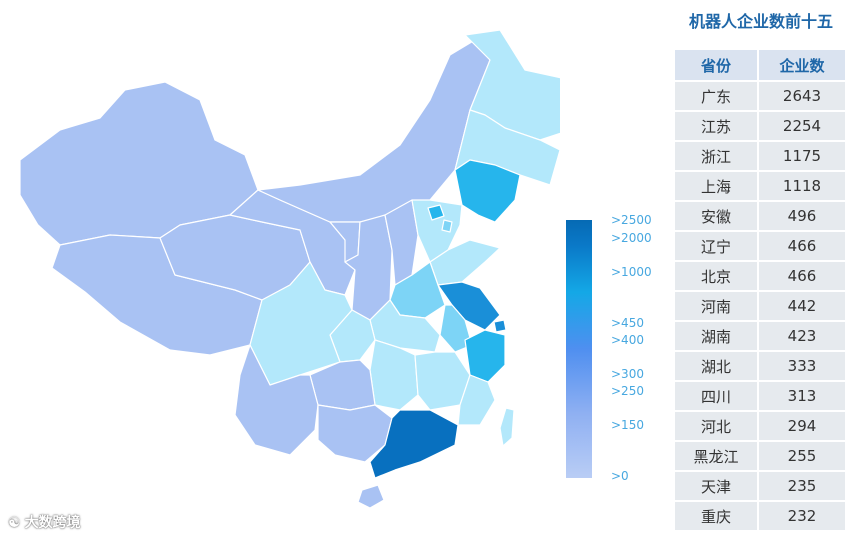  Describe the element at coordinates (14, 523) in the screenshot. I see `watermark-logo-icon: ☯` at that location.